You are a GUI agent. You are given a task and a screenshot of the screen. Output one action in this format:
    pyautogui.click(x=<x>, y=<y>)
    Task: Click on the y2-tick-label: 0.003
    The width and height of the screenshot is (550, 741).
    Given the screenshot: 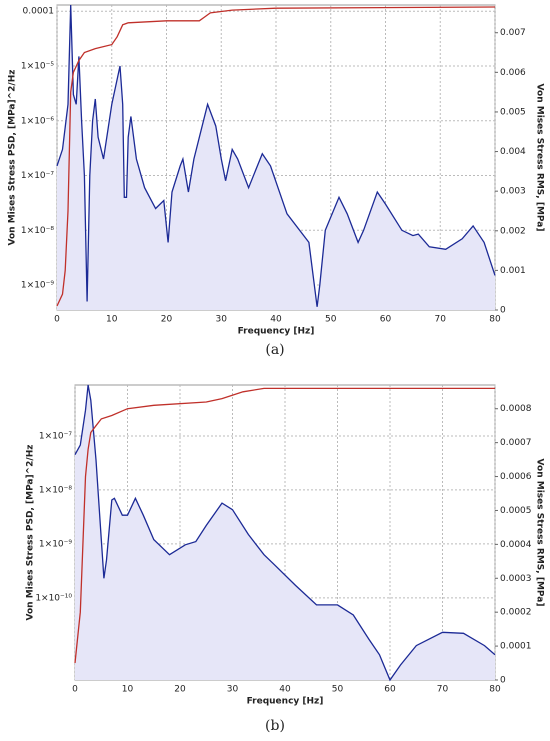 What is the action you would take?
    pyautogui.click(x=513, y=192)
    